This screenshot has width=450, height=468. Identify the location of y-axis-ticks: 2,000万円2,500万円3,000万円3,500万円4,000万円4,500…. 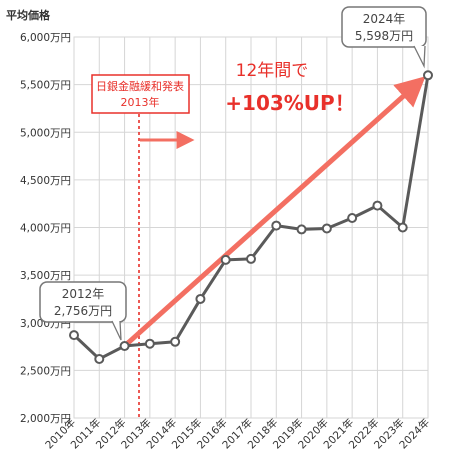
(45, 228).